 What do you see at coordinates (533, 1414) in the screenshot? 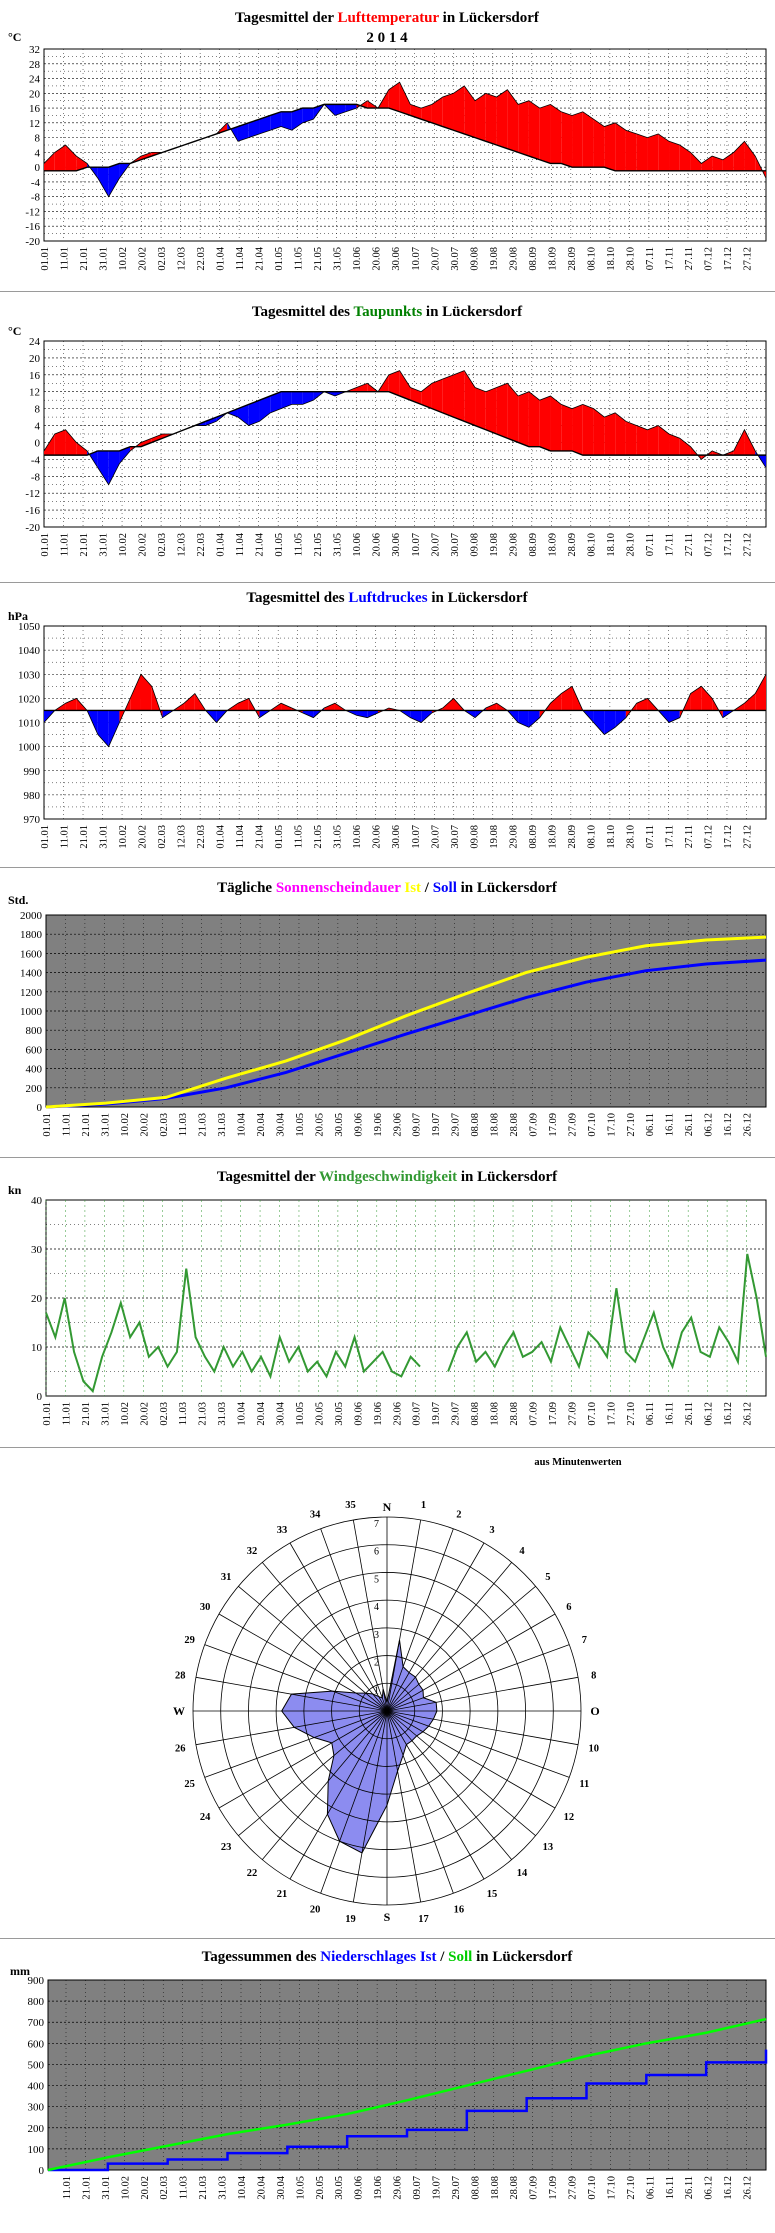
I see `x-tick-label: 07.09` at bounding box center [533, 1414].